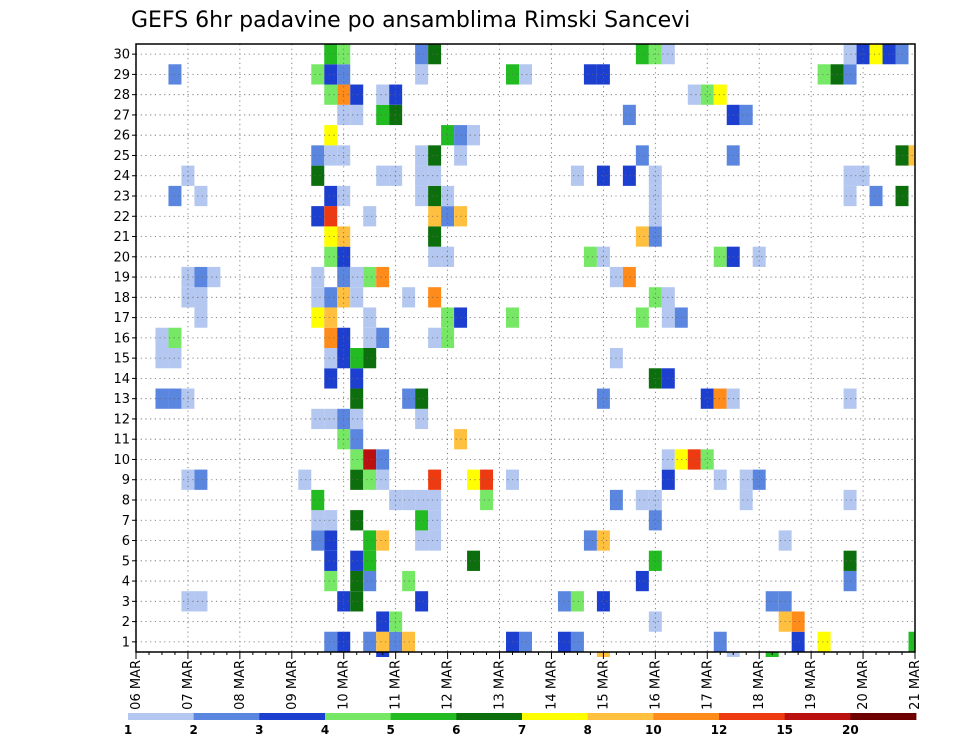  What do you see at coordinates (390, 730) in the screenshot?
I see `colorbar-label: 5` at bounding box center [390, 730].